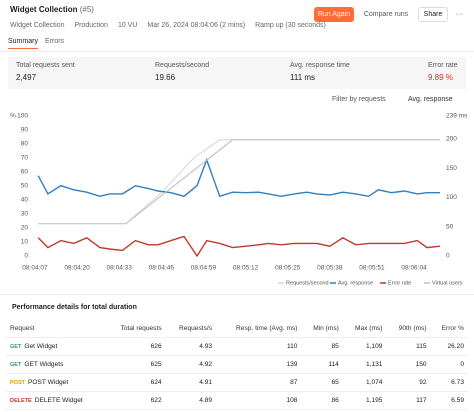 This screenshot has width=474, height=412. I want to click on cell-text: 6.73, so click(457, 382).